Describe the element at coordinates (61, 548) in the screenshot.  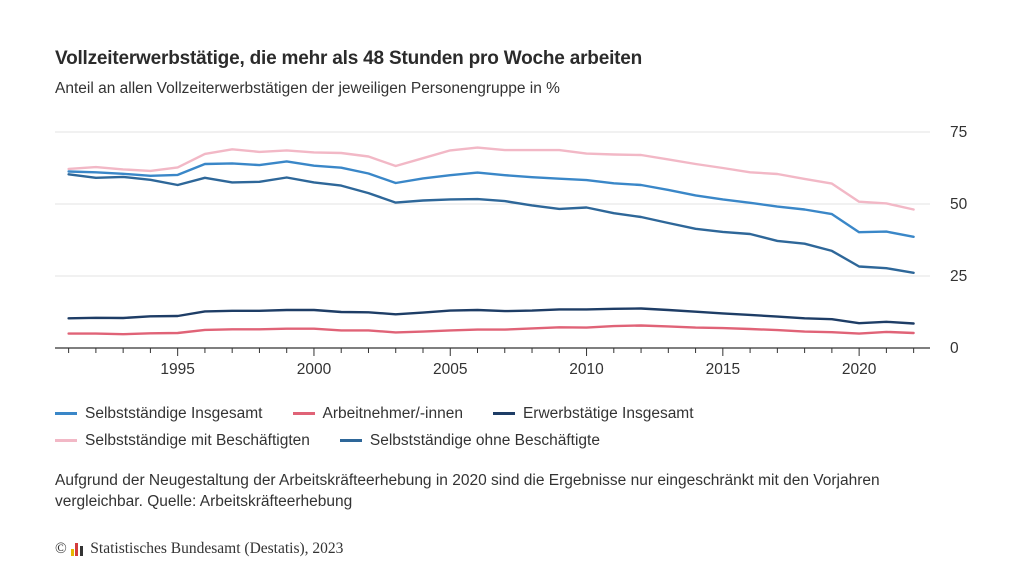
I see `copyright-symbol: ©` at that location.